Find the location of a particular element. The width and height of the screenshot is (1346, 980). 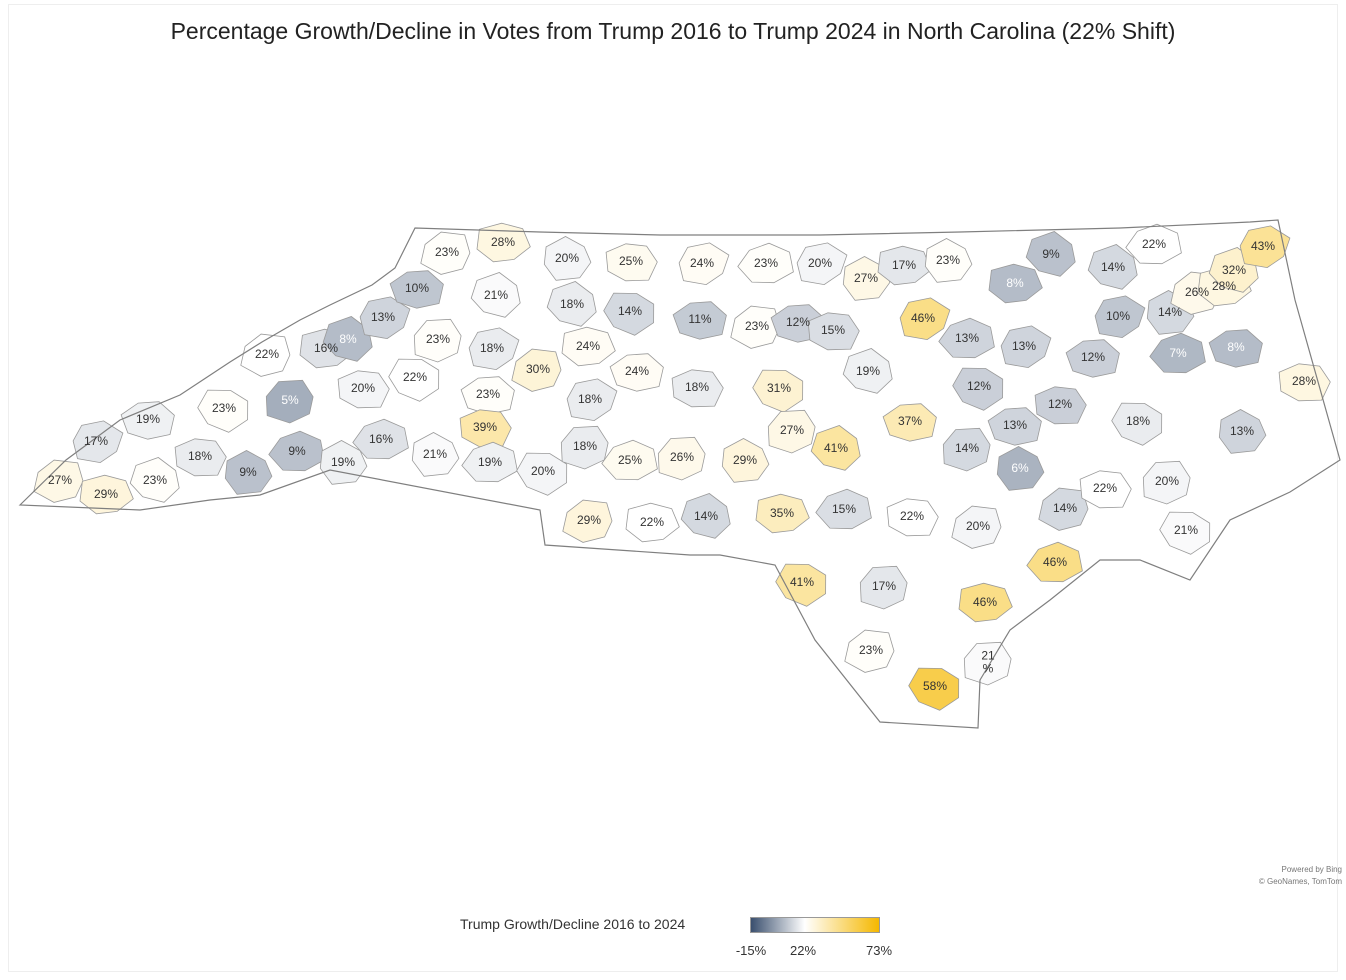

county-label: 5% is located at coordinates (290, 400).